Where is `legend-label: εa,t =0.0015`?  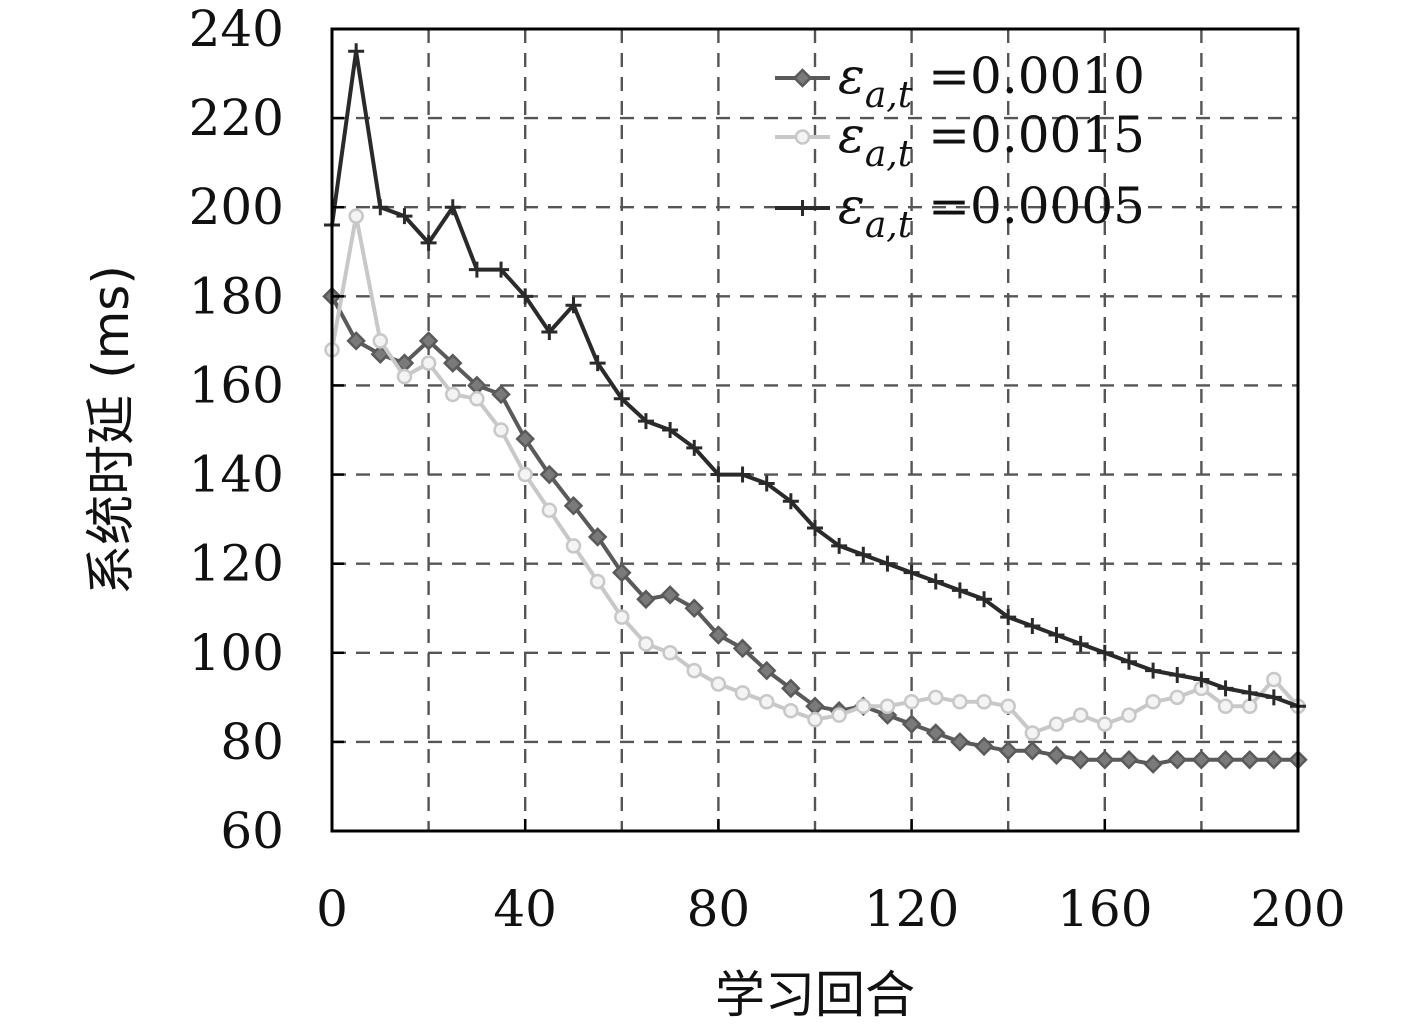 legend-label: εa,t =0.0015 is located at coordinates (991, 140).